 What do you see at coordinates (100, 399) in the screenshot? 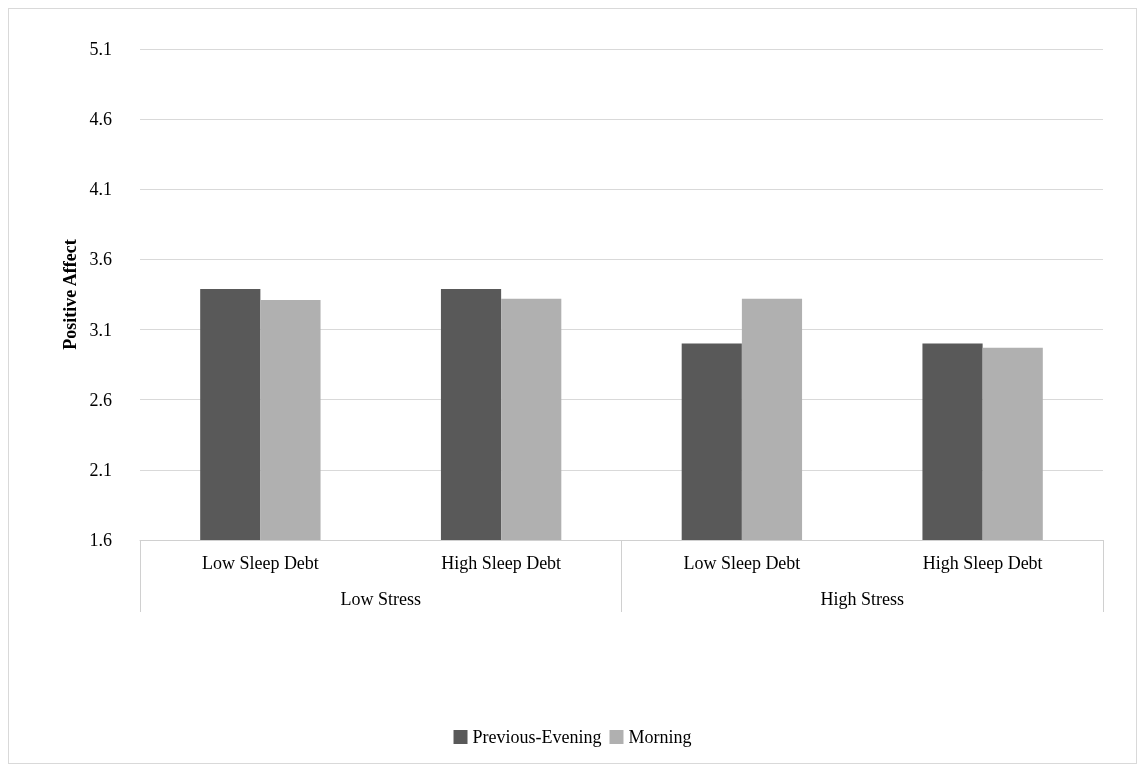
I see `y-tick-label: 2.6` at bounding box center [100, 399].